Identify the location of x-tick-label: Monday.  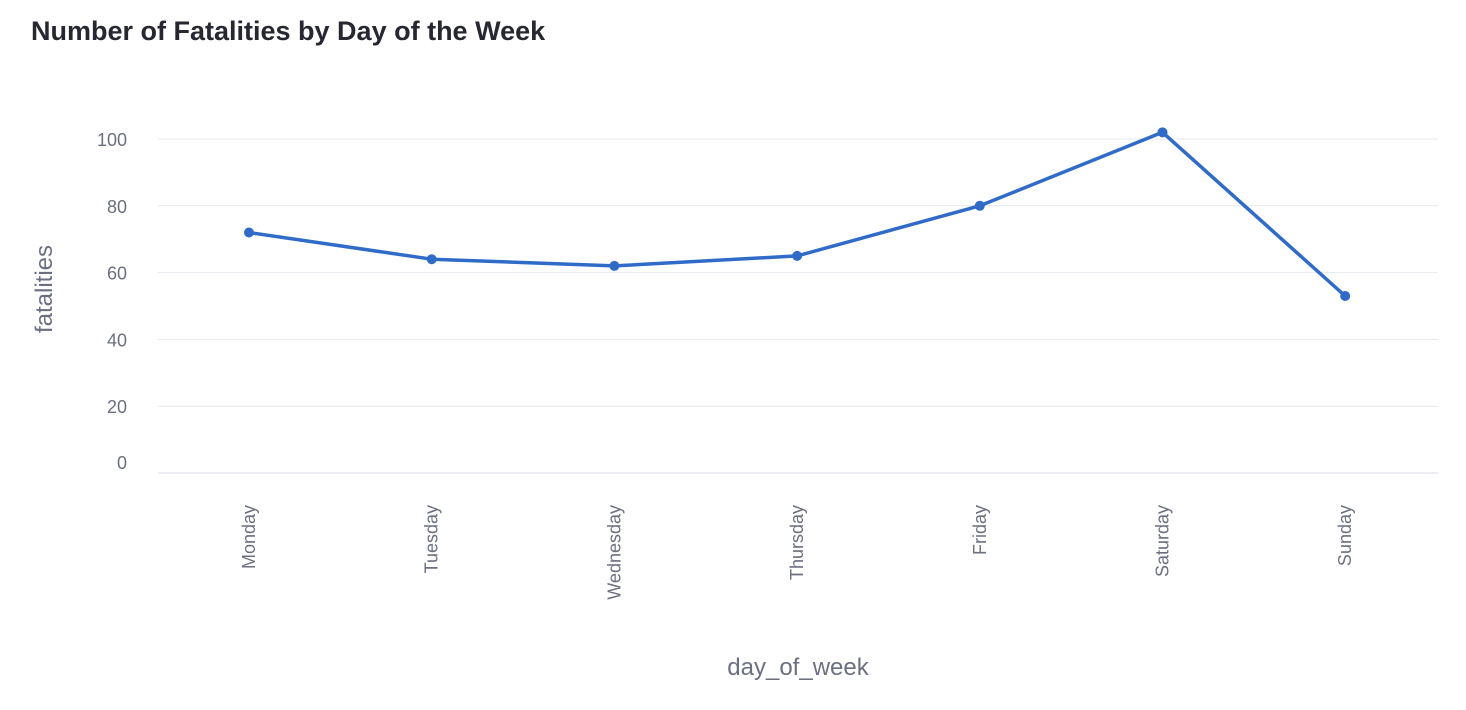
(249, 537).